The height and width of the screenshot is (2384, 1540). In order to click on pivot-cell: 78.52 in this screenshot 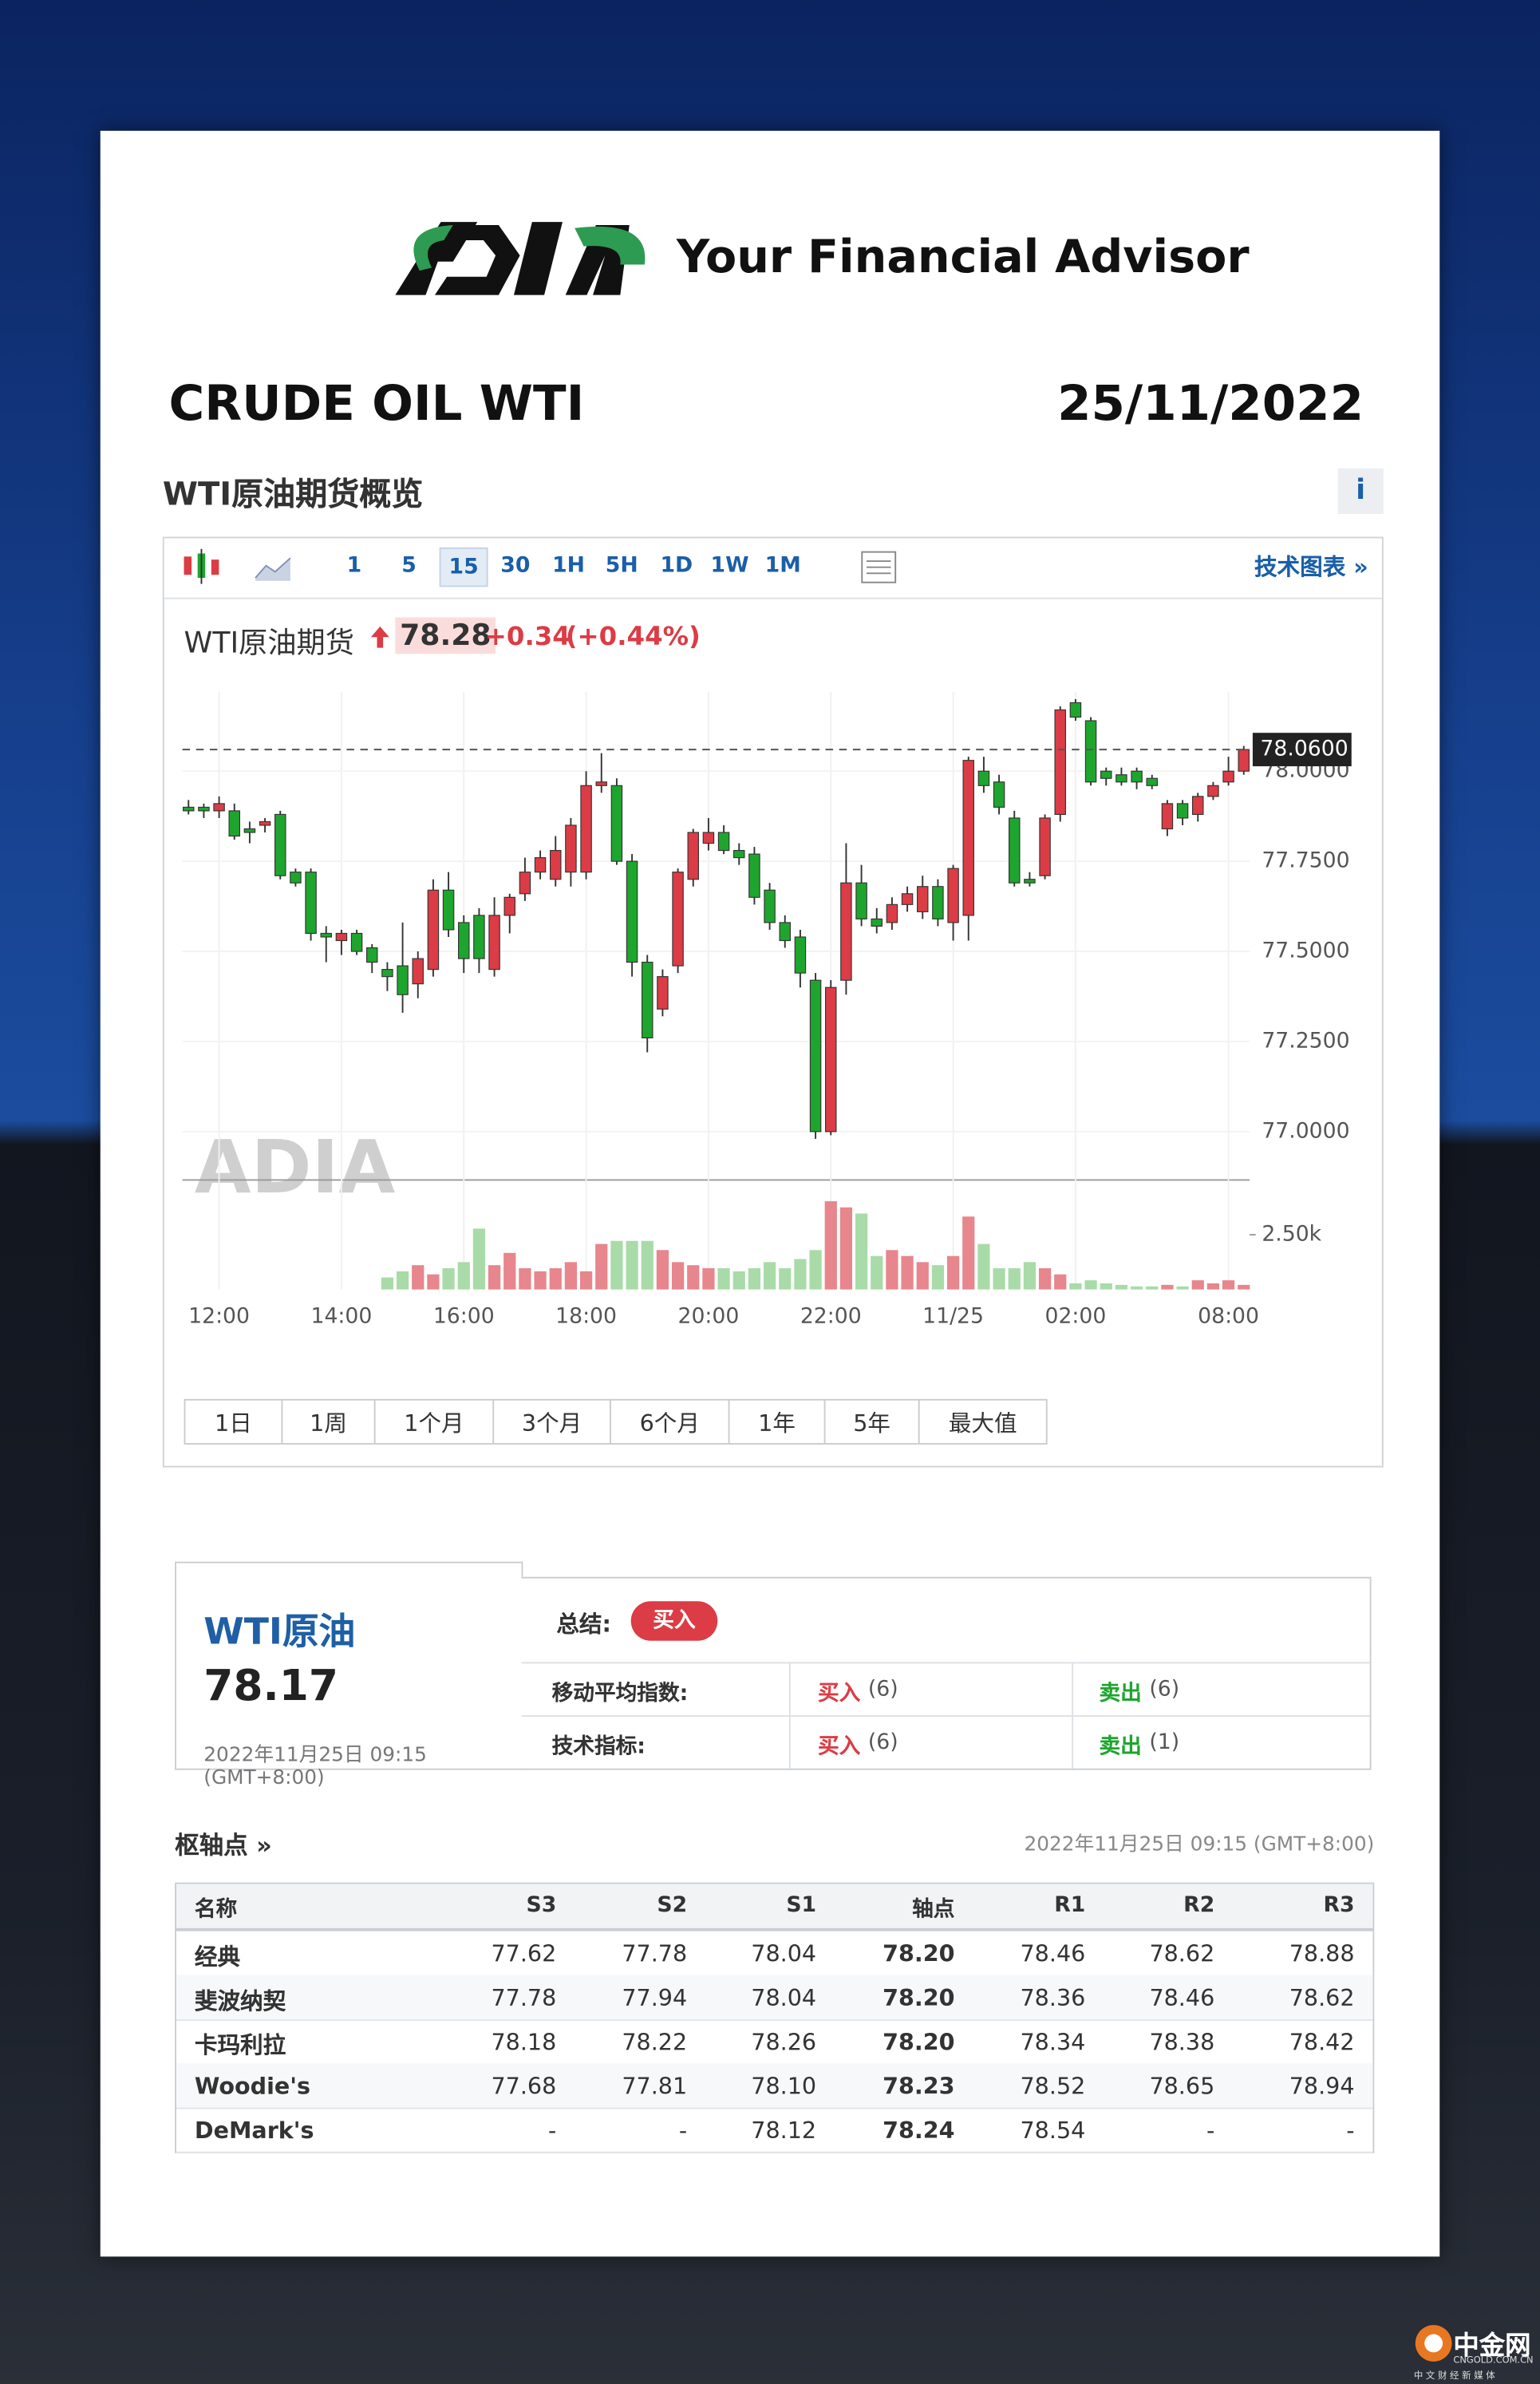, I will do `click(1053, 2086)`.